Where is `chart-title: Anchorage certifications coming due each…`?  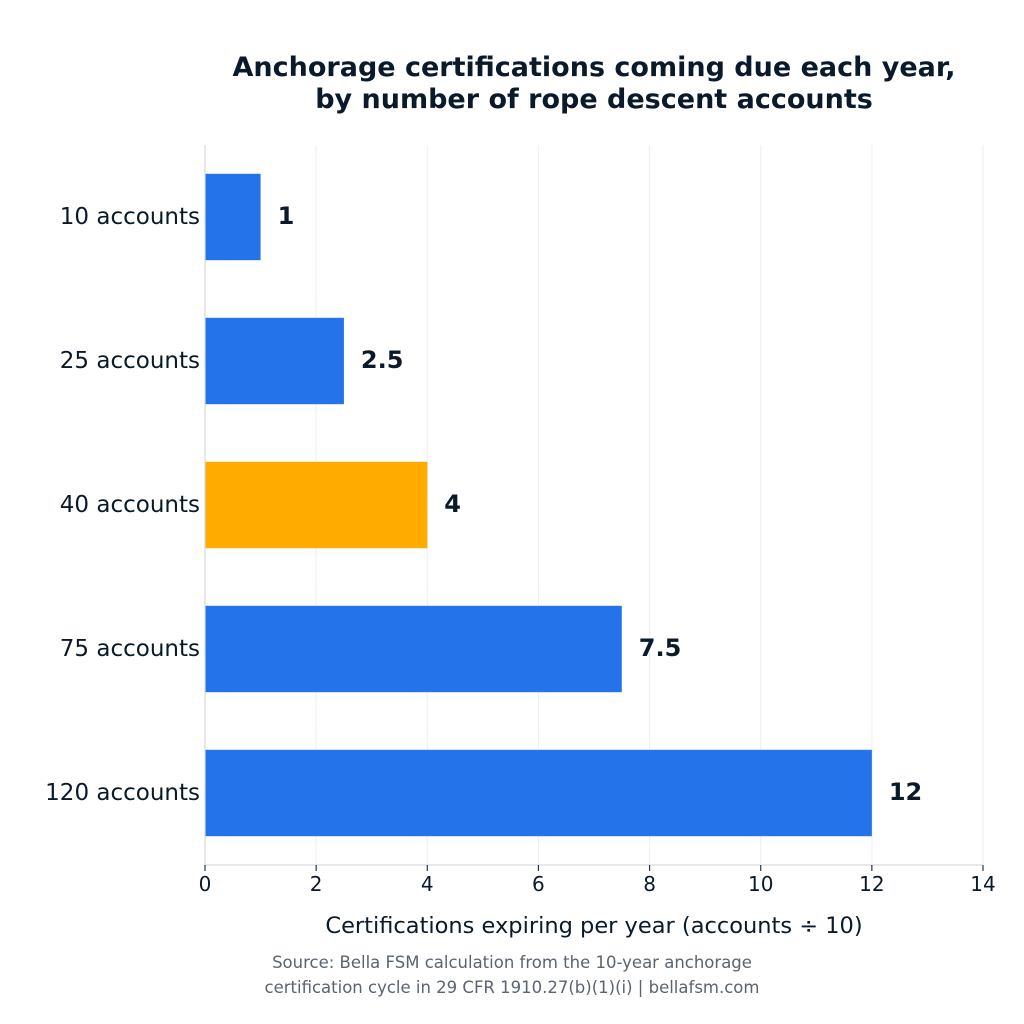 chart-title: Anchorage certifications coming due each… is located at coordinates (594, 84).